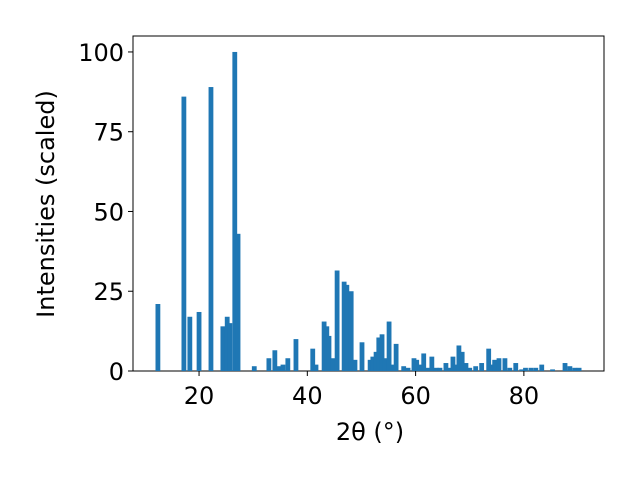  Describe the element at coordinates (307, 396) in the screenshot. I see `x-tick-label: 40` at that location.